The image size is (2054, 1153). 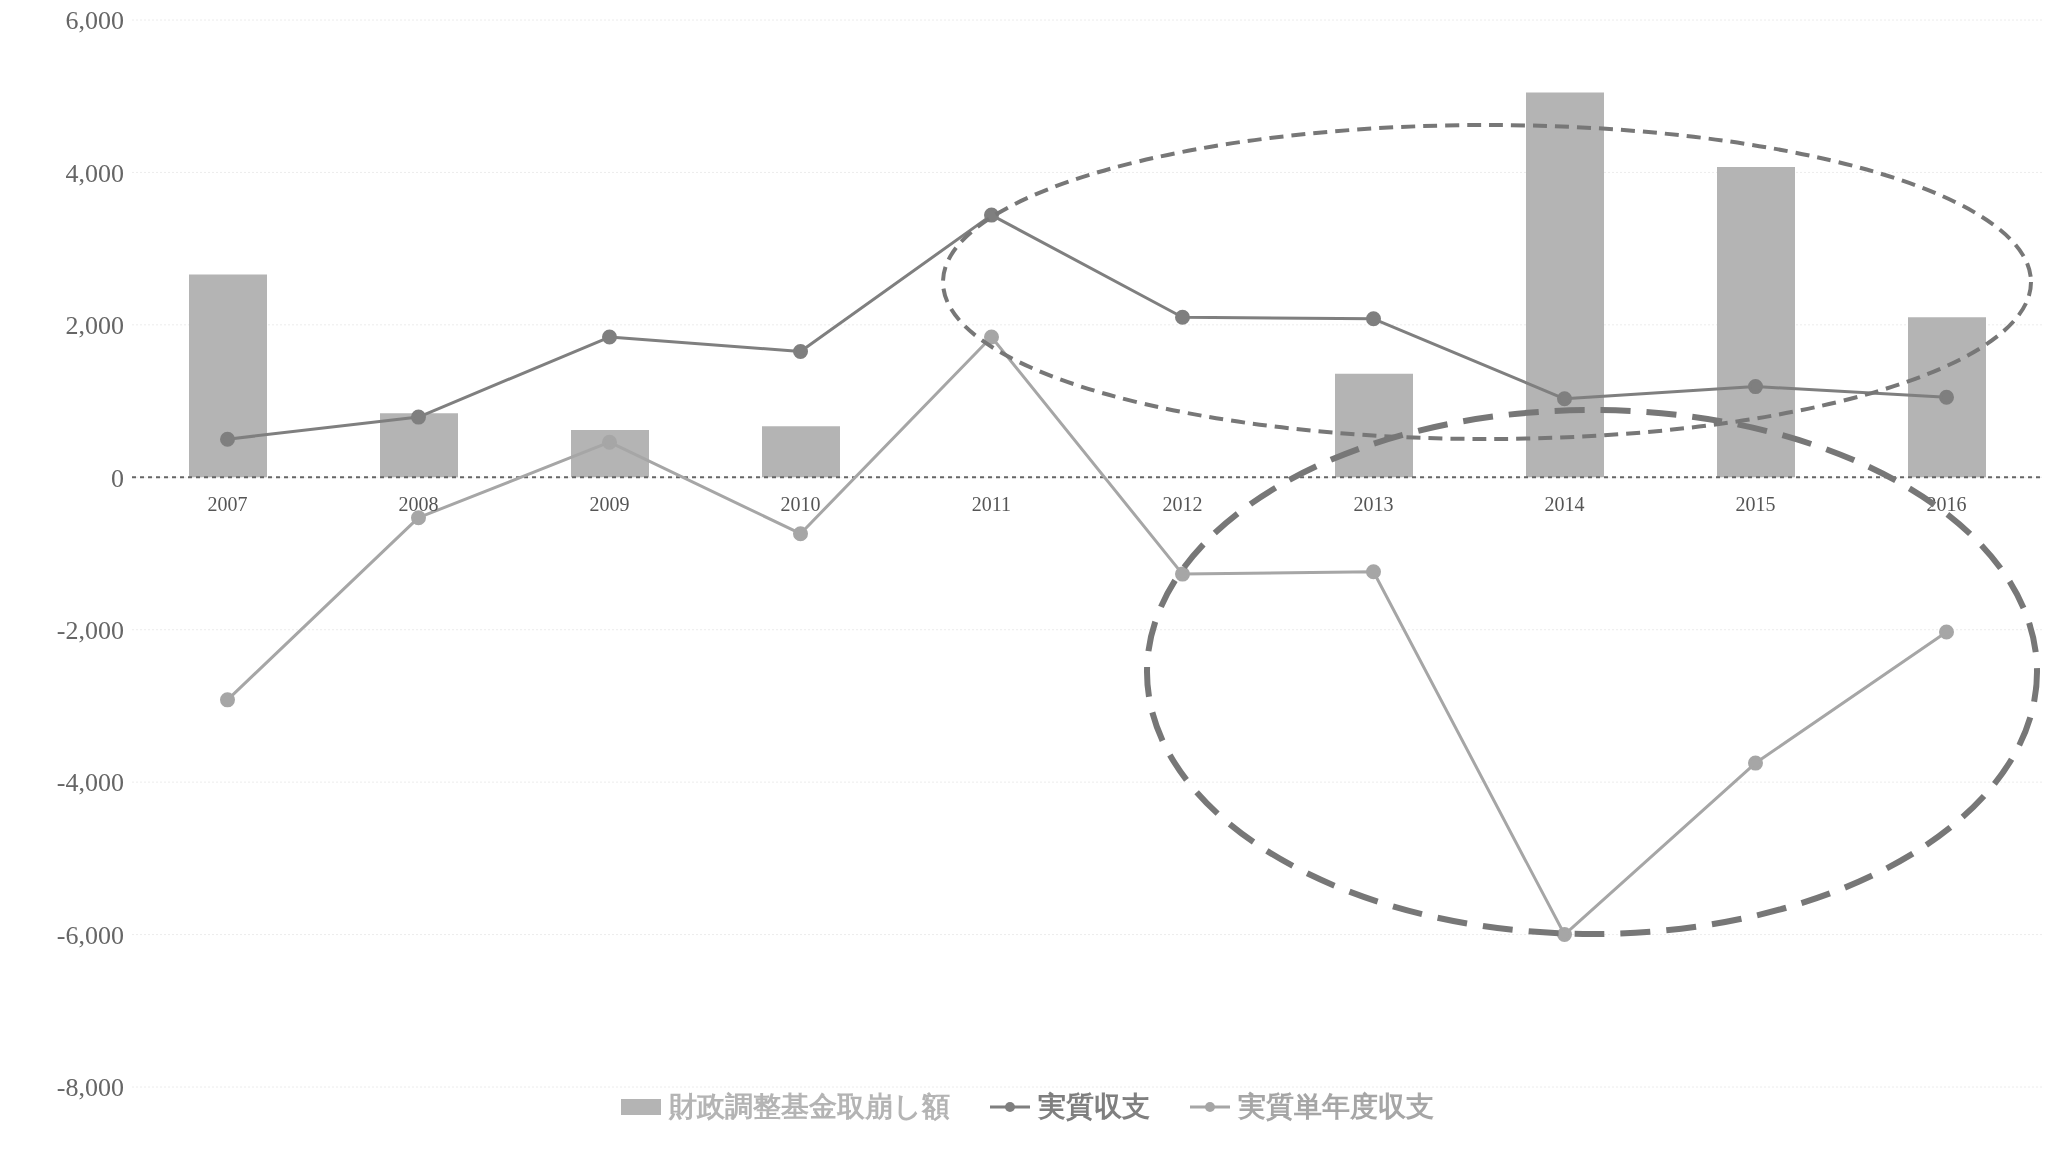 What do you see at coordinates (809, 1107) in the screenshot?
I see `legend-label: 財政調整基金取崩し額` at bounding box center [809, 1107].